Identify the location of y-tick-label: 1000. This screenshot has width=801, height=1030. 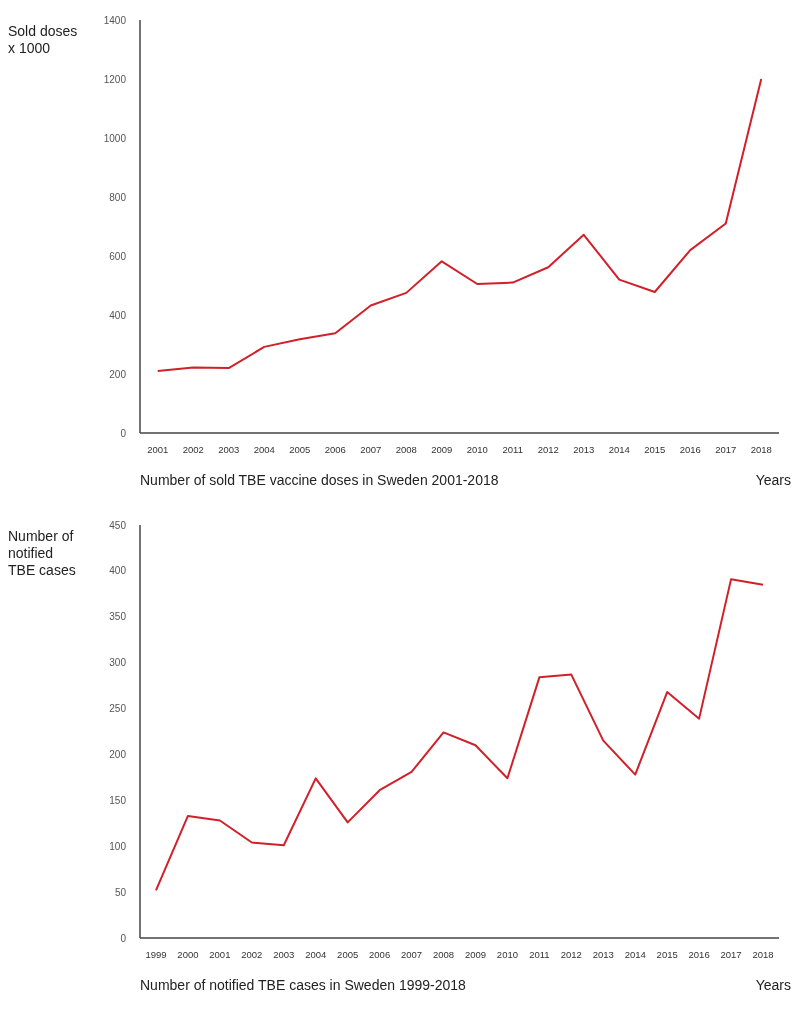
(115, 138).